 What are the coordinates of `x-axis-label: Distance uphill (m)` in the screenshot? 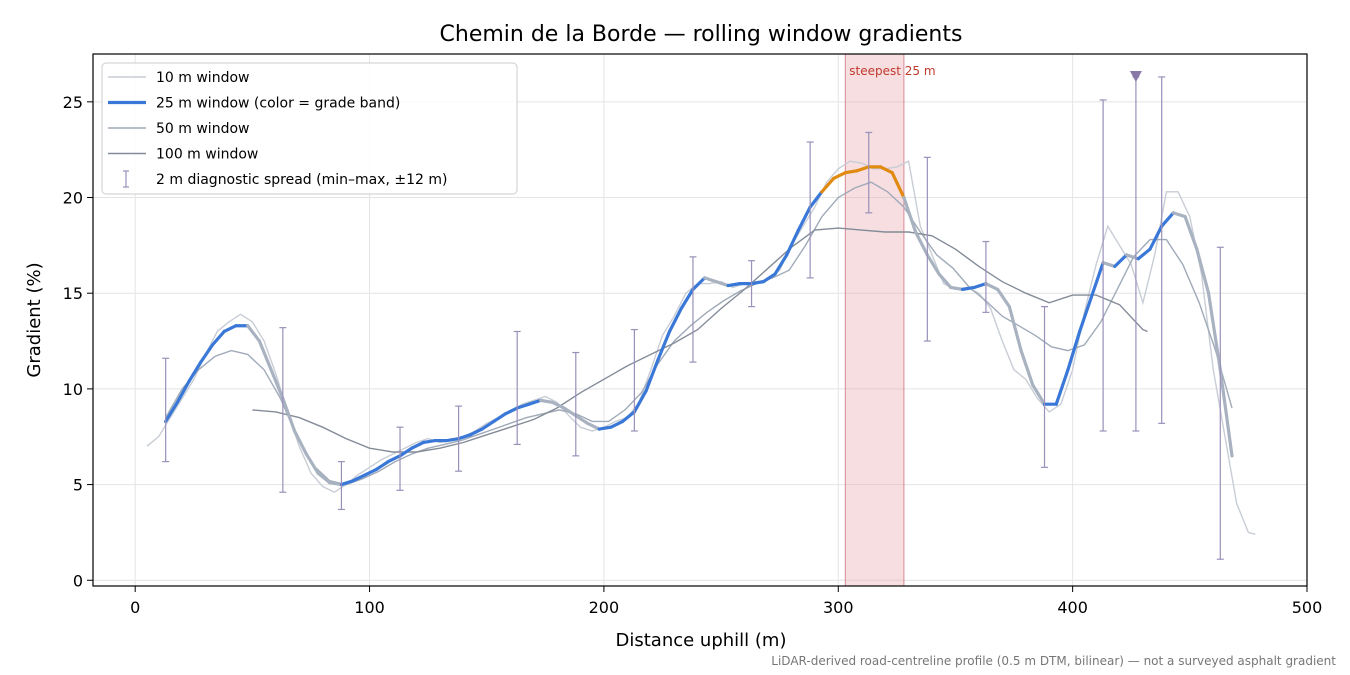 It's located at (701, 640).